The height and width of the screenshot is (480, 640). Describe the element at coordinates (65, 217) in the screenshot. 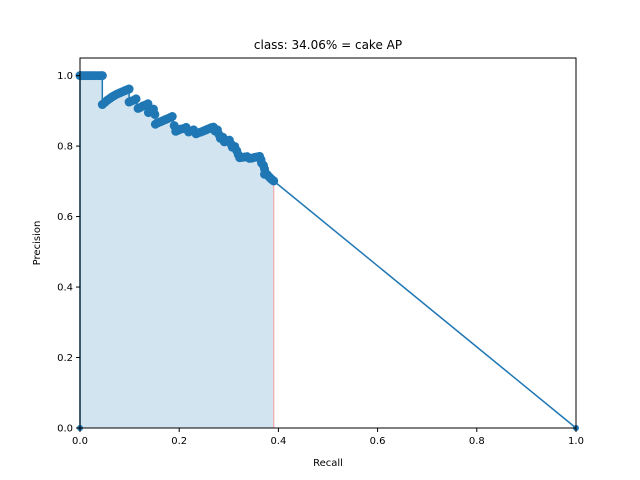

I see `y-tick-label: 0.6` at that location.